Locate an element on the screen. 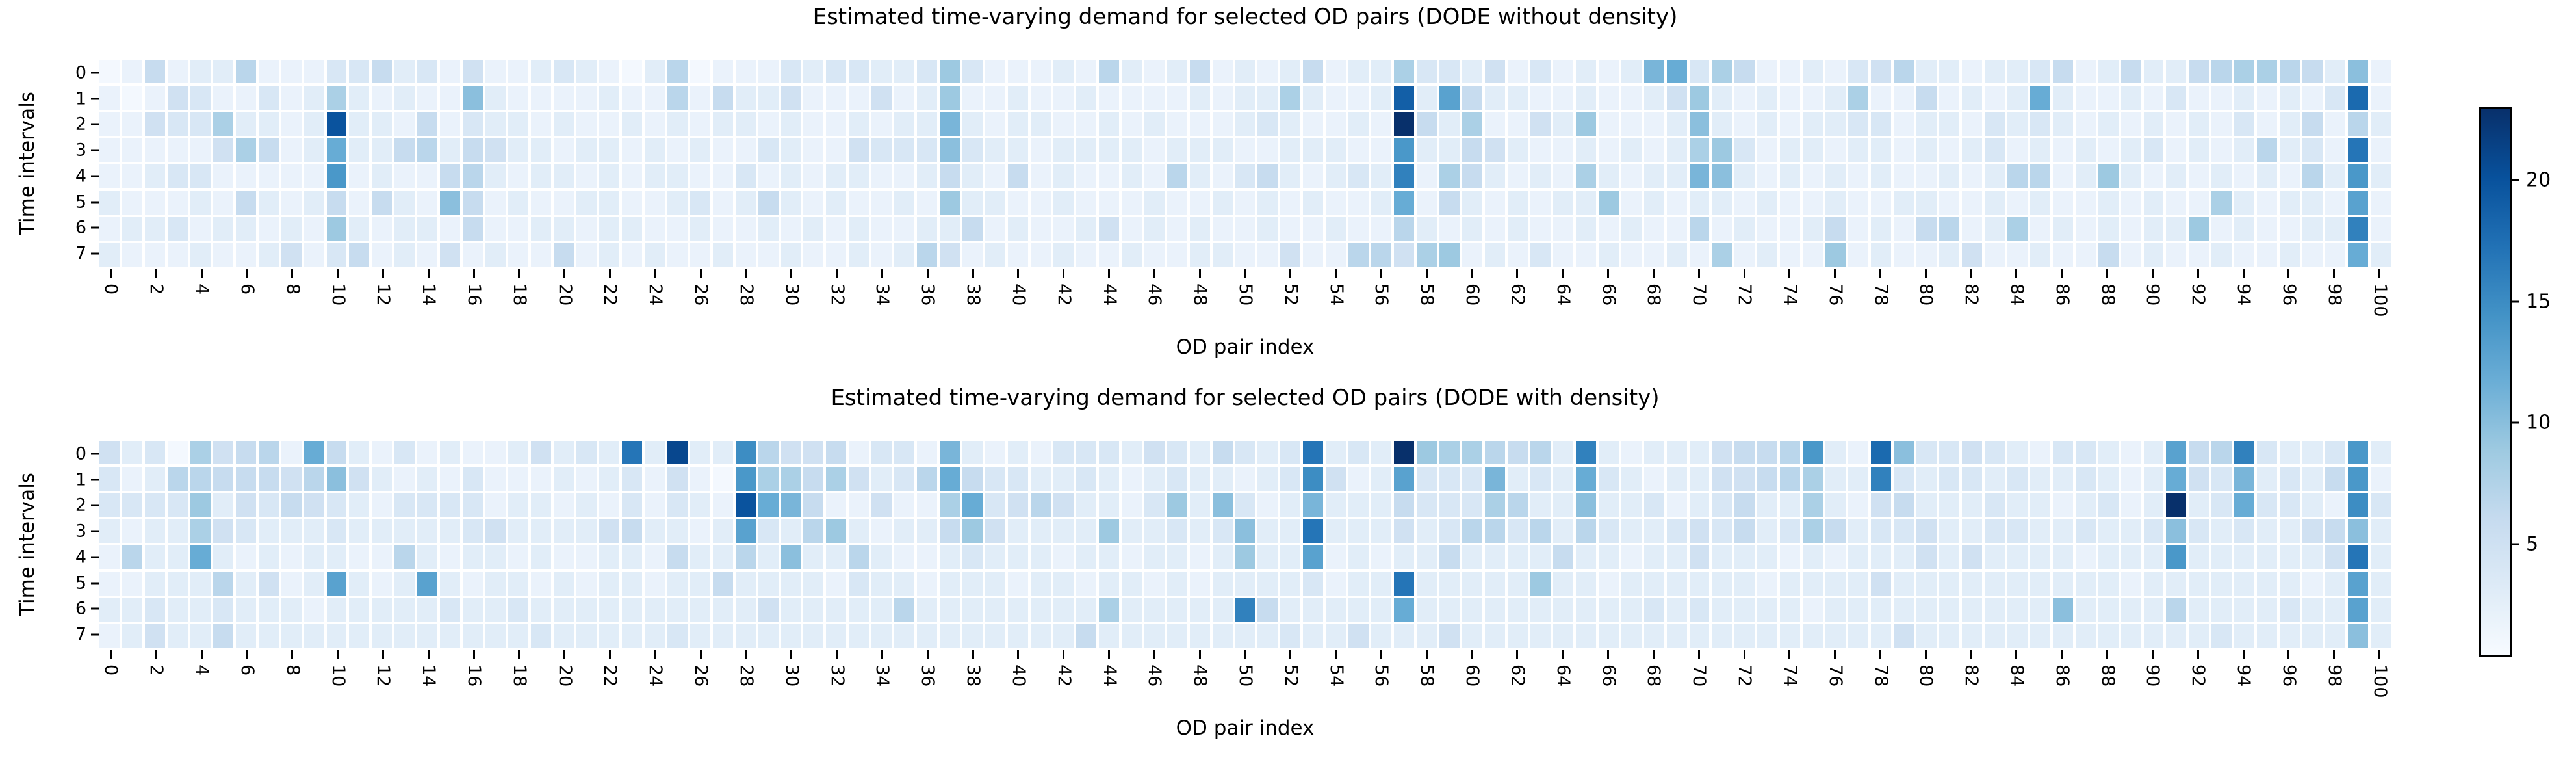 Image resolution: width=2576 pixels, height=762 pixels. x-tick-label: 84 is located at coordinates (2017, 294).